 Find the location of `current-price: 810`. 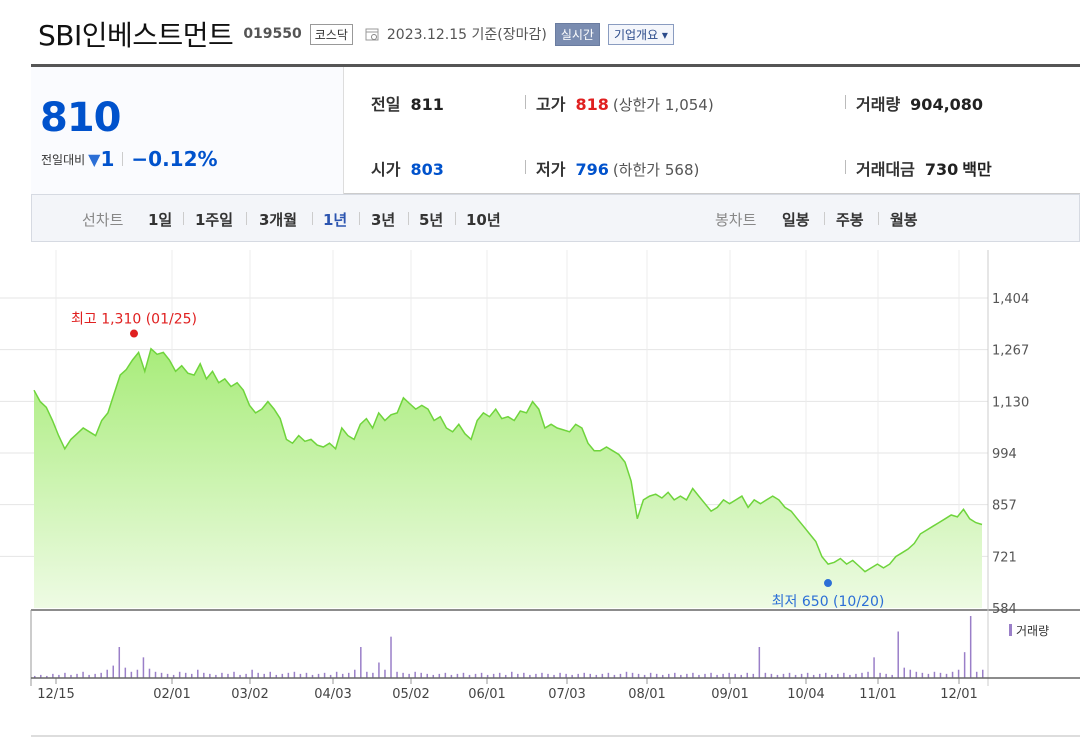

current-price: 810 is located at coordinates (80, 118).